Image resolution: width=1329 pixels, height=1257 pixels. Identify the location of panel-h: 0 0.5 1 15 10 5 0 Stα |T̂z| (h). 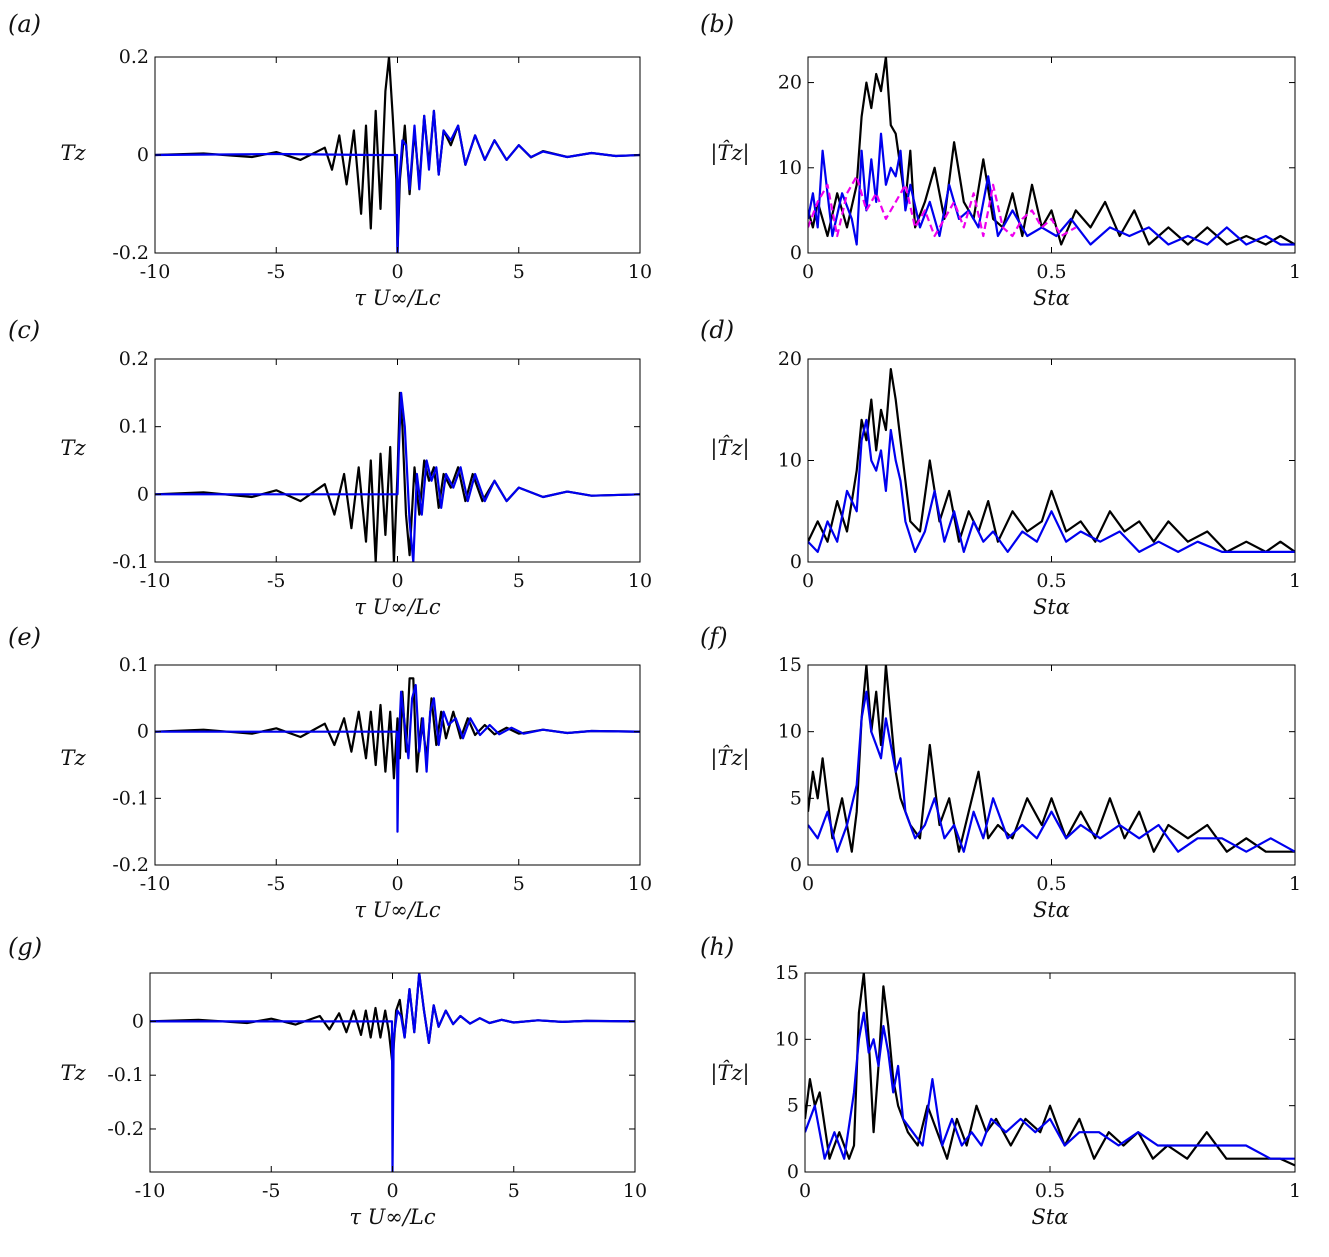
(1000, 1081).